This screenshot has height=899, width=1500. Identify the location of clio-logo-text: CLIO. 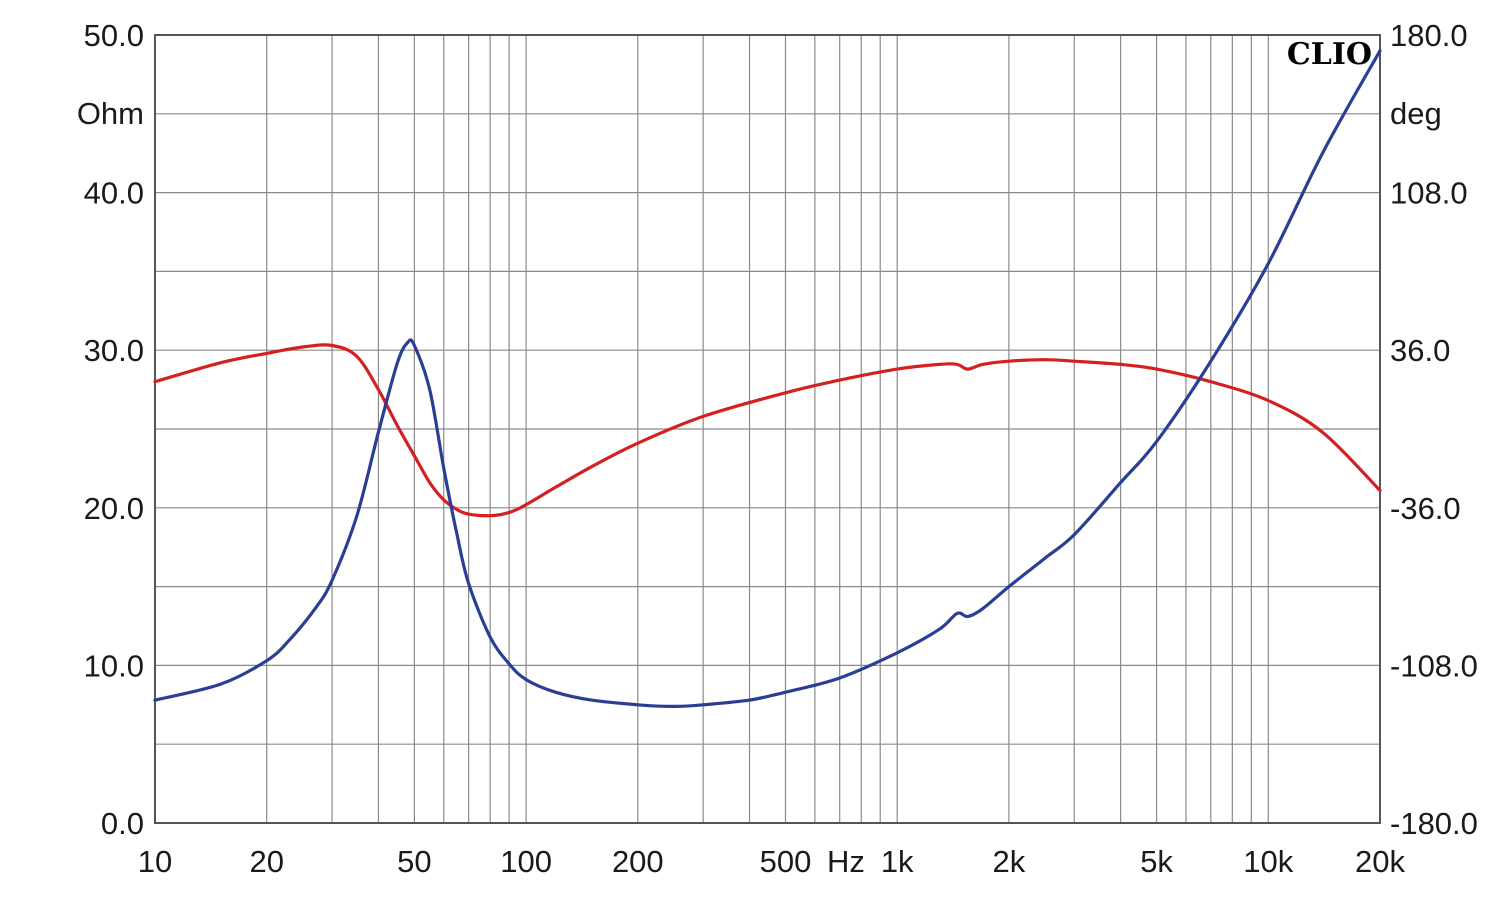
(1329, 54).